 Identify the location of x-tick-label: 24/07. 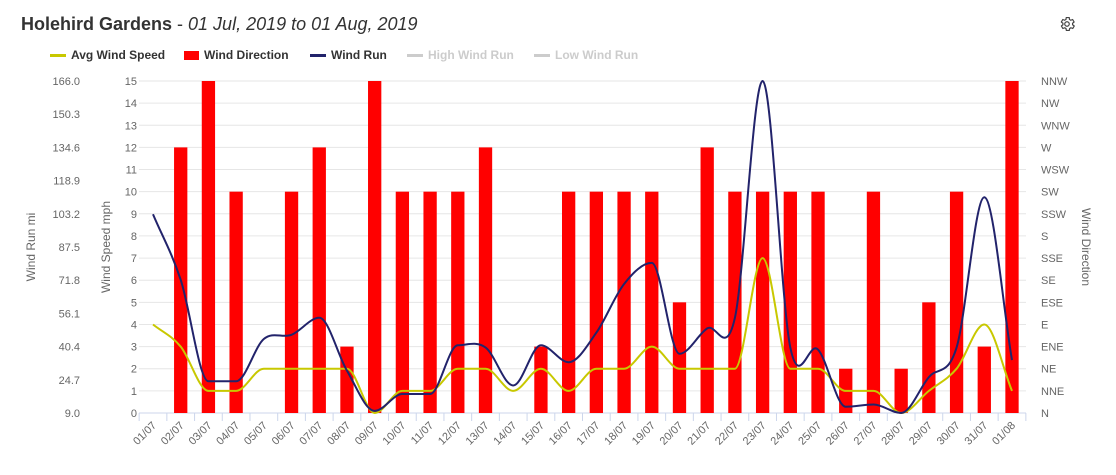
(782, 434).